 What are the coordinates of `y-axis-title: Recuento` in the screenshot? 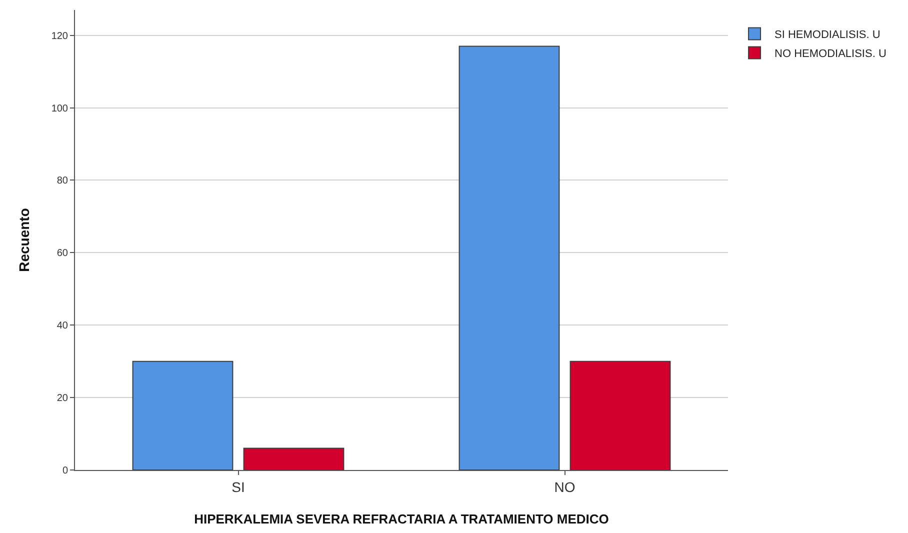 It's located at (24, 240).